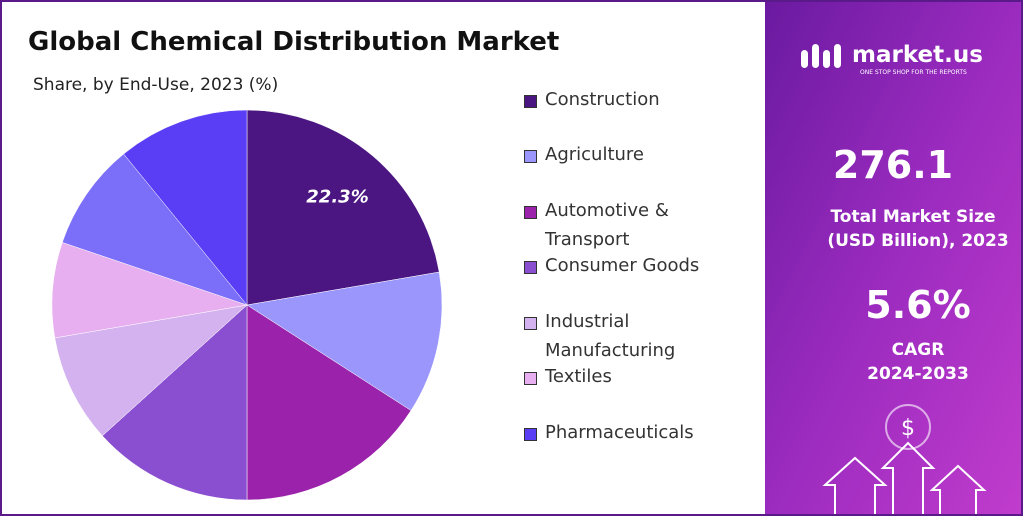 The width and height of the screenshot is (1023, 516). Describe the element at coordinates (155, 85) in the screenshot. I see `chart-subtitle: Share, by End-Use, 2023 (%)` at that location.